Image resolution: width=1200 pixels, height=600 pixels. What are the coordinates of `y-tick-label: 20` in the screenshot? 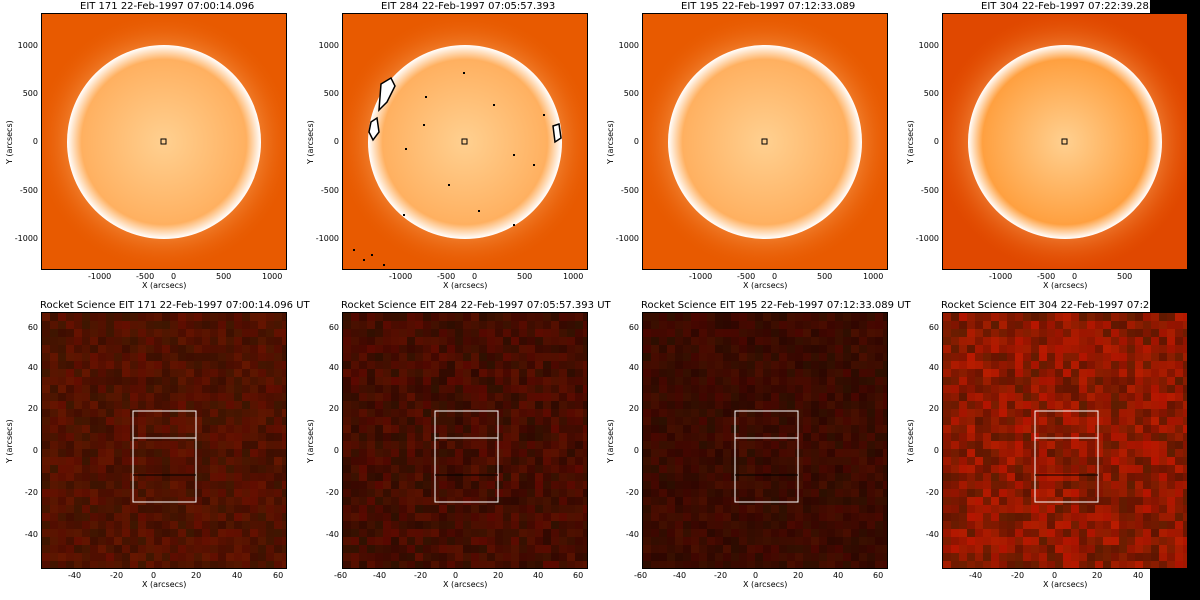 It's located at (933, 408).